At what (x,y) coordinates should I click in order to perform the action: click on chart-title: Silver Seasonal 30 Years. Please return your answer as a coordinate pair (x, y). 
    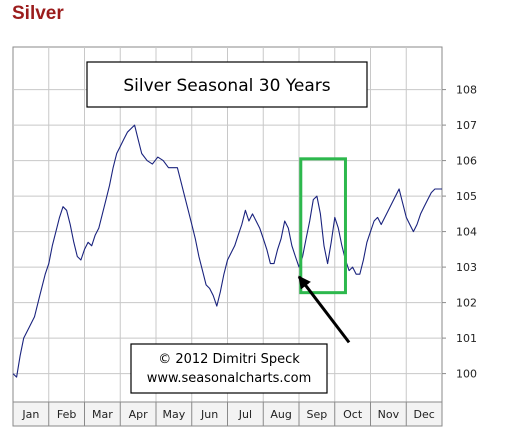
    Looking at the image, I should click on (226, 86).